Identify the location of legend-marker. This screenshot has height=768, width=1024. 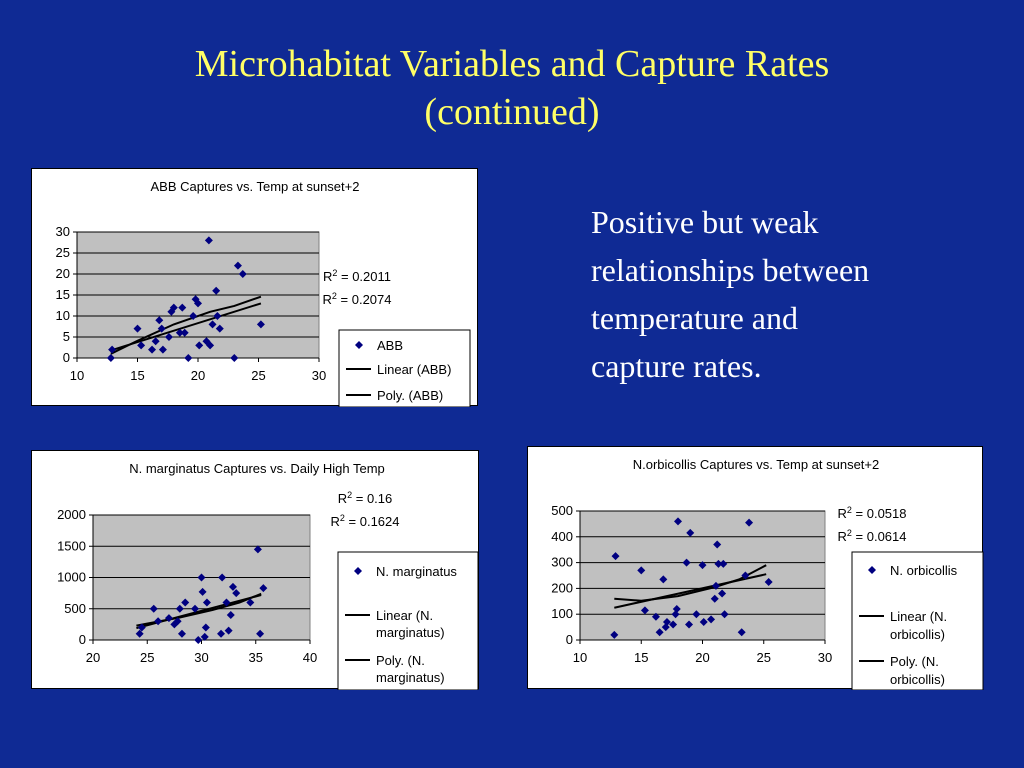
(359, 345).